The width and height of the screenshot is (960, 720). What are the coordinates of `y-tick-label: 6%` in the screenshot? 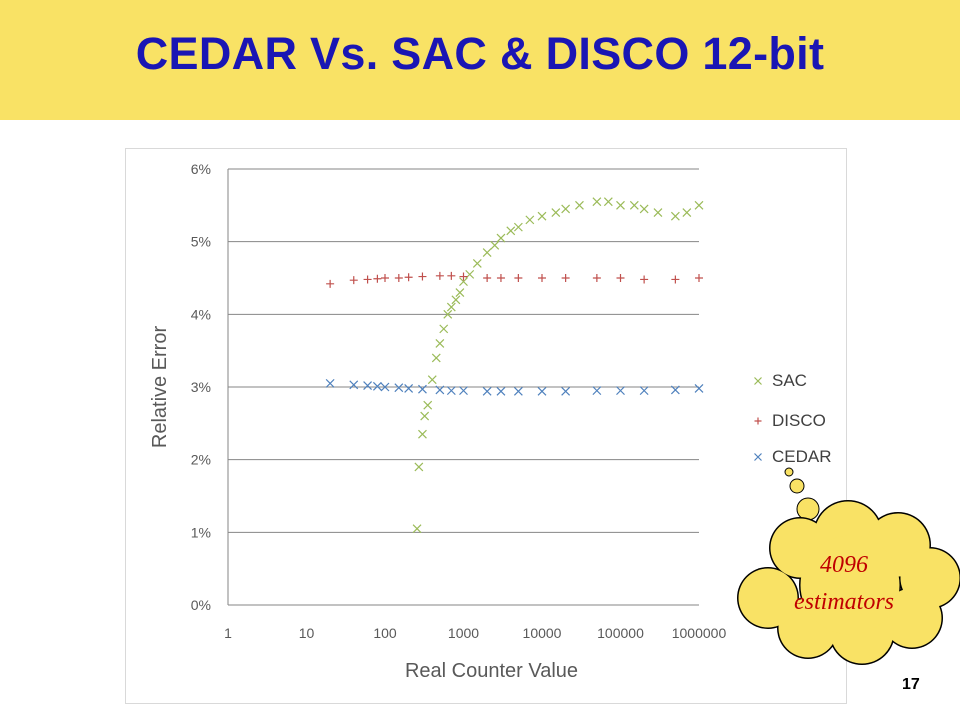 It's located at (201, 169).